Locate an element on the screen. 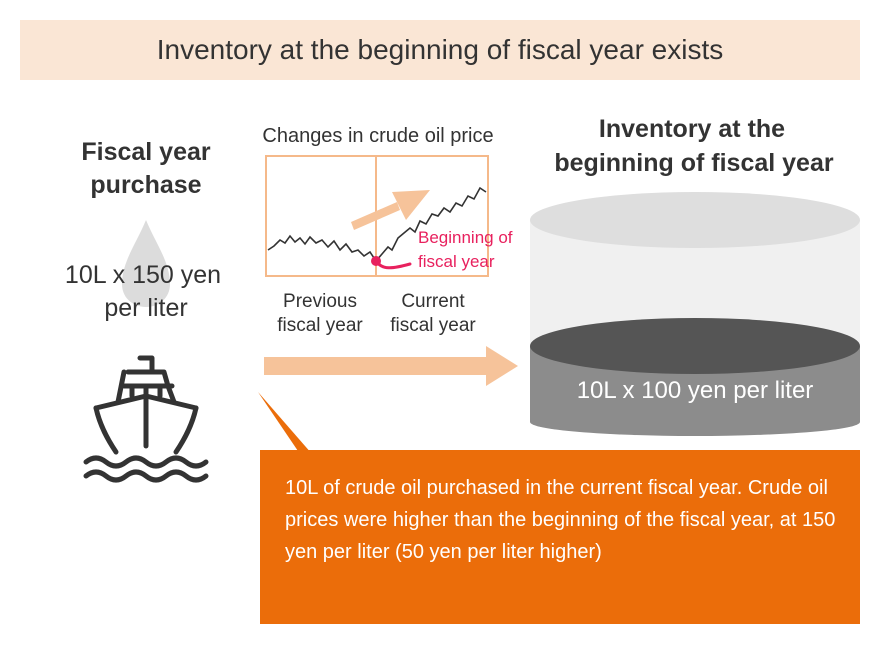 The width and height of the screenshot is (880, 648). arrow-right-icon is located at coordinates (391, 366).